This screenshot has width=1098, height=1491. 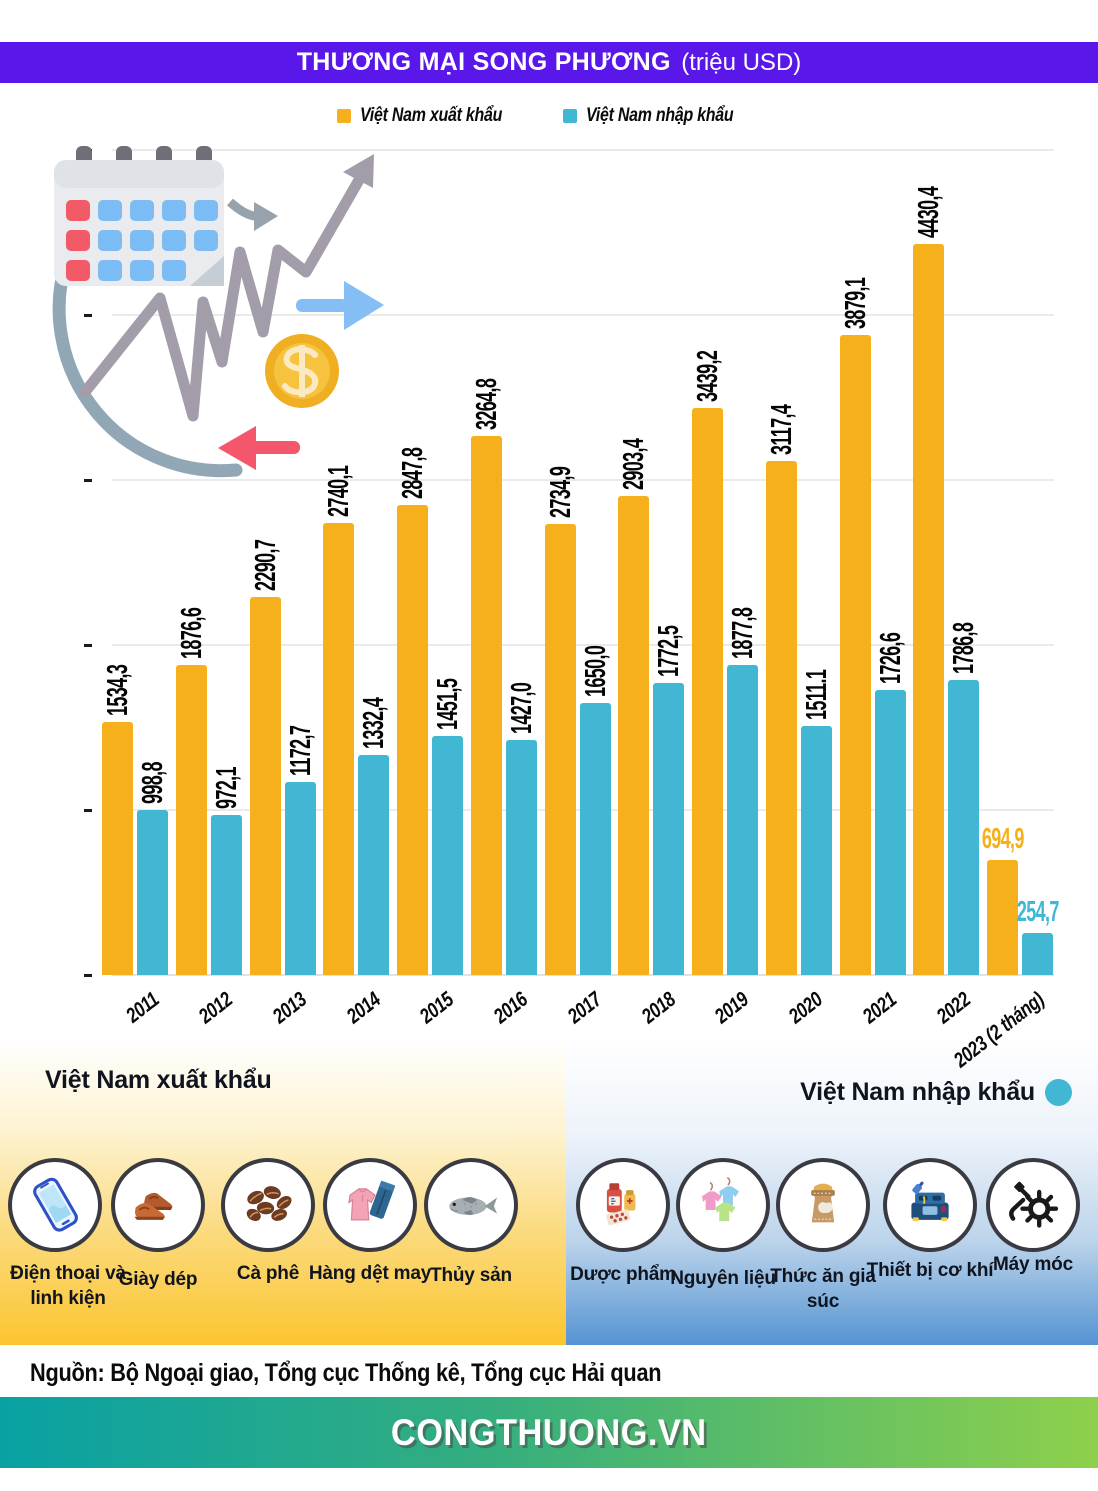 I want to click on trade-trend-illustration-icon, so click(x=218, y=312).